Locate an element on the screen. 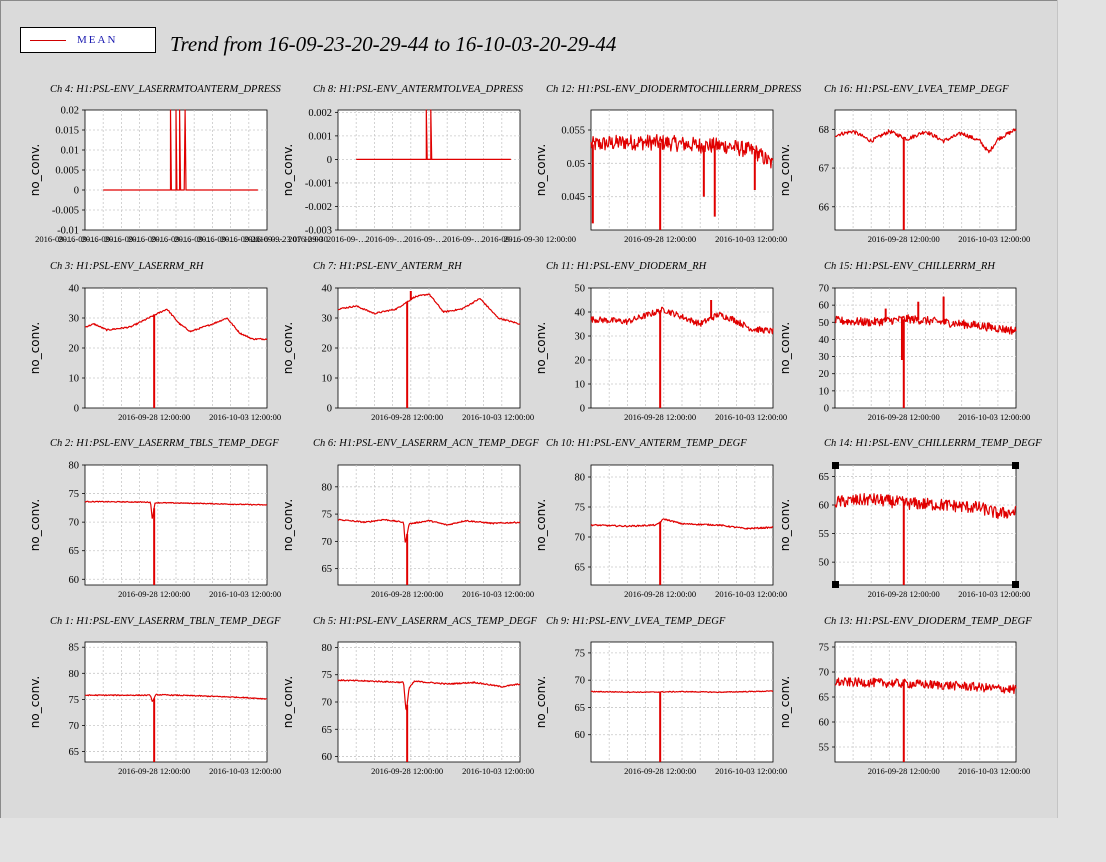 This screenshot has height=862, width=1106. x-tick-label: 2016-09-23 07 12:00 is located at coordinates (287, 239).